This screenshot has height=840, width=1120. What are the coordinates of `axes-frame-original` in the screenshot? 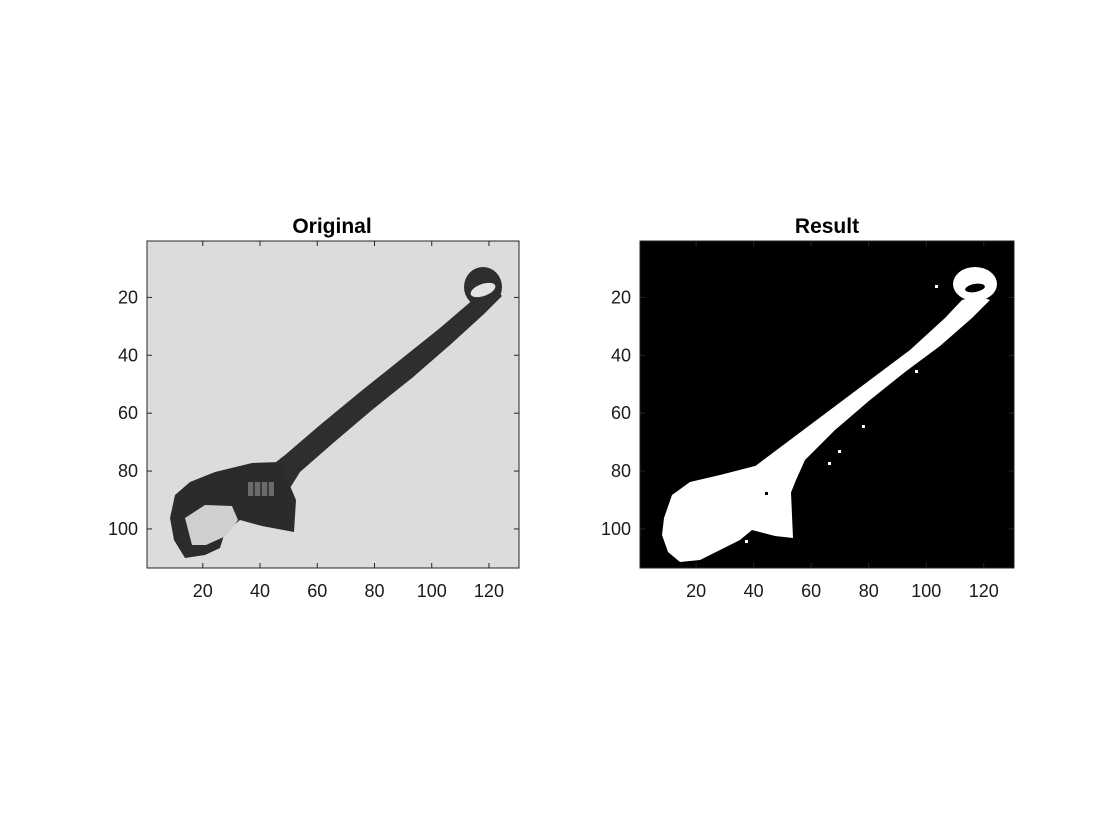 It's located at (333, 404).